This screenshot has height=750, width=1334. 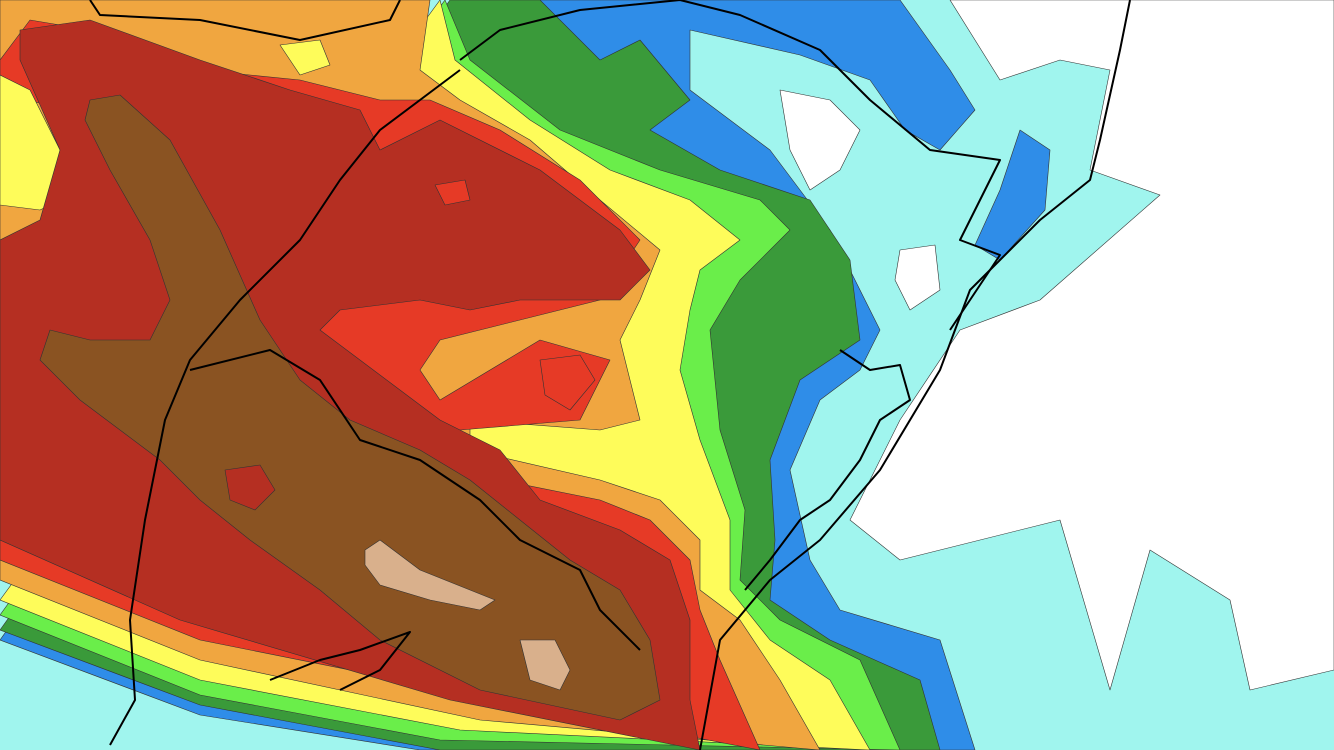 What do you see at coordinates (305, 57) in the screenshot?
I see `yellow-patch` at bounding box center [305, 57].